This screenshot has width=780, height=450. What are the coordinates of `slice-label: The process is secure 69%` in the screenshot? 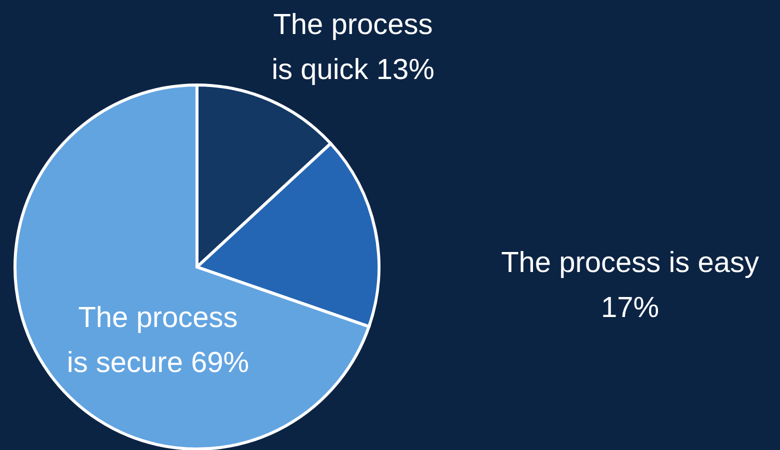 It's located at (158, 340).